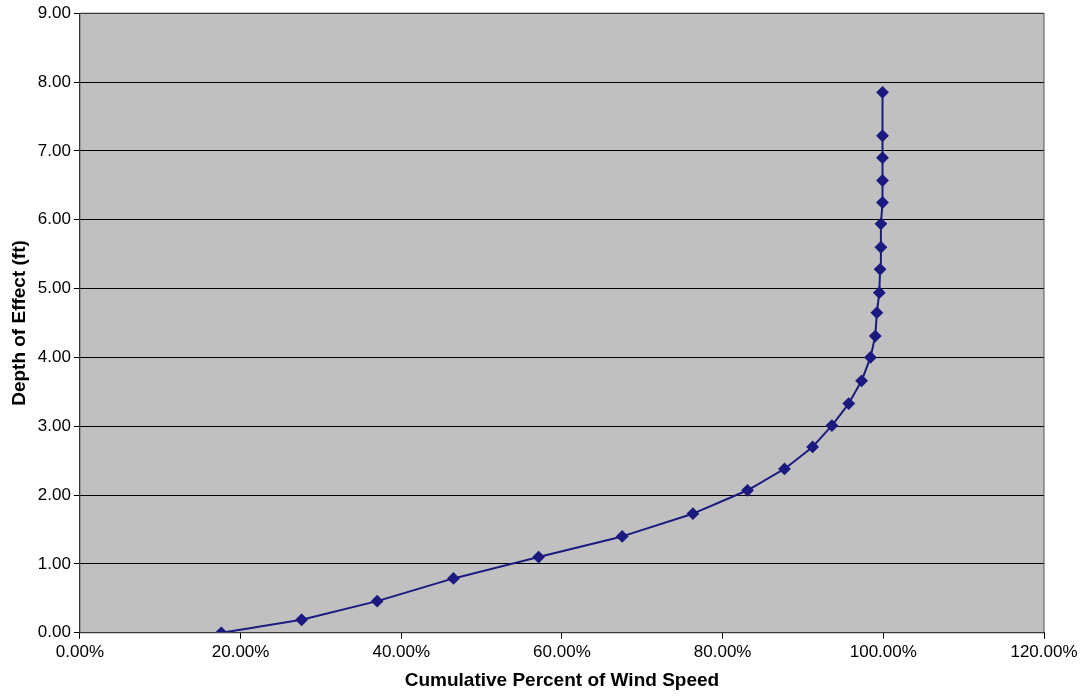  What do you see at coordinates (54, 632) in the screenshot?
I see `y-tick-label: 0.00` at bounding box center [54, 632].